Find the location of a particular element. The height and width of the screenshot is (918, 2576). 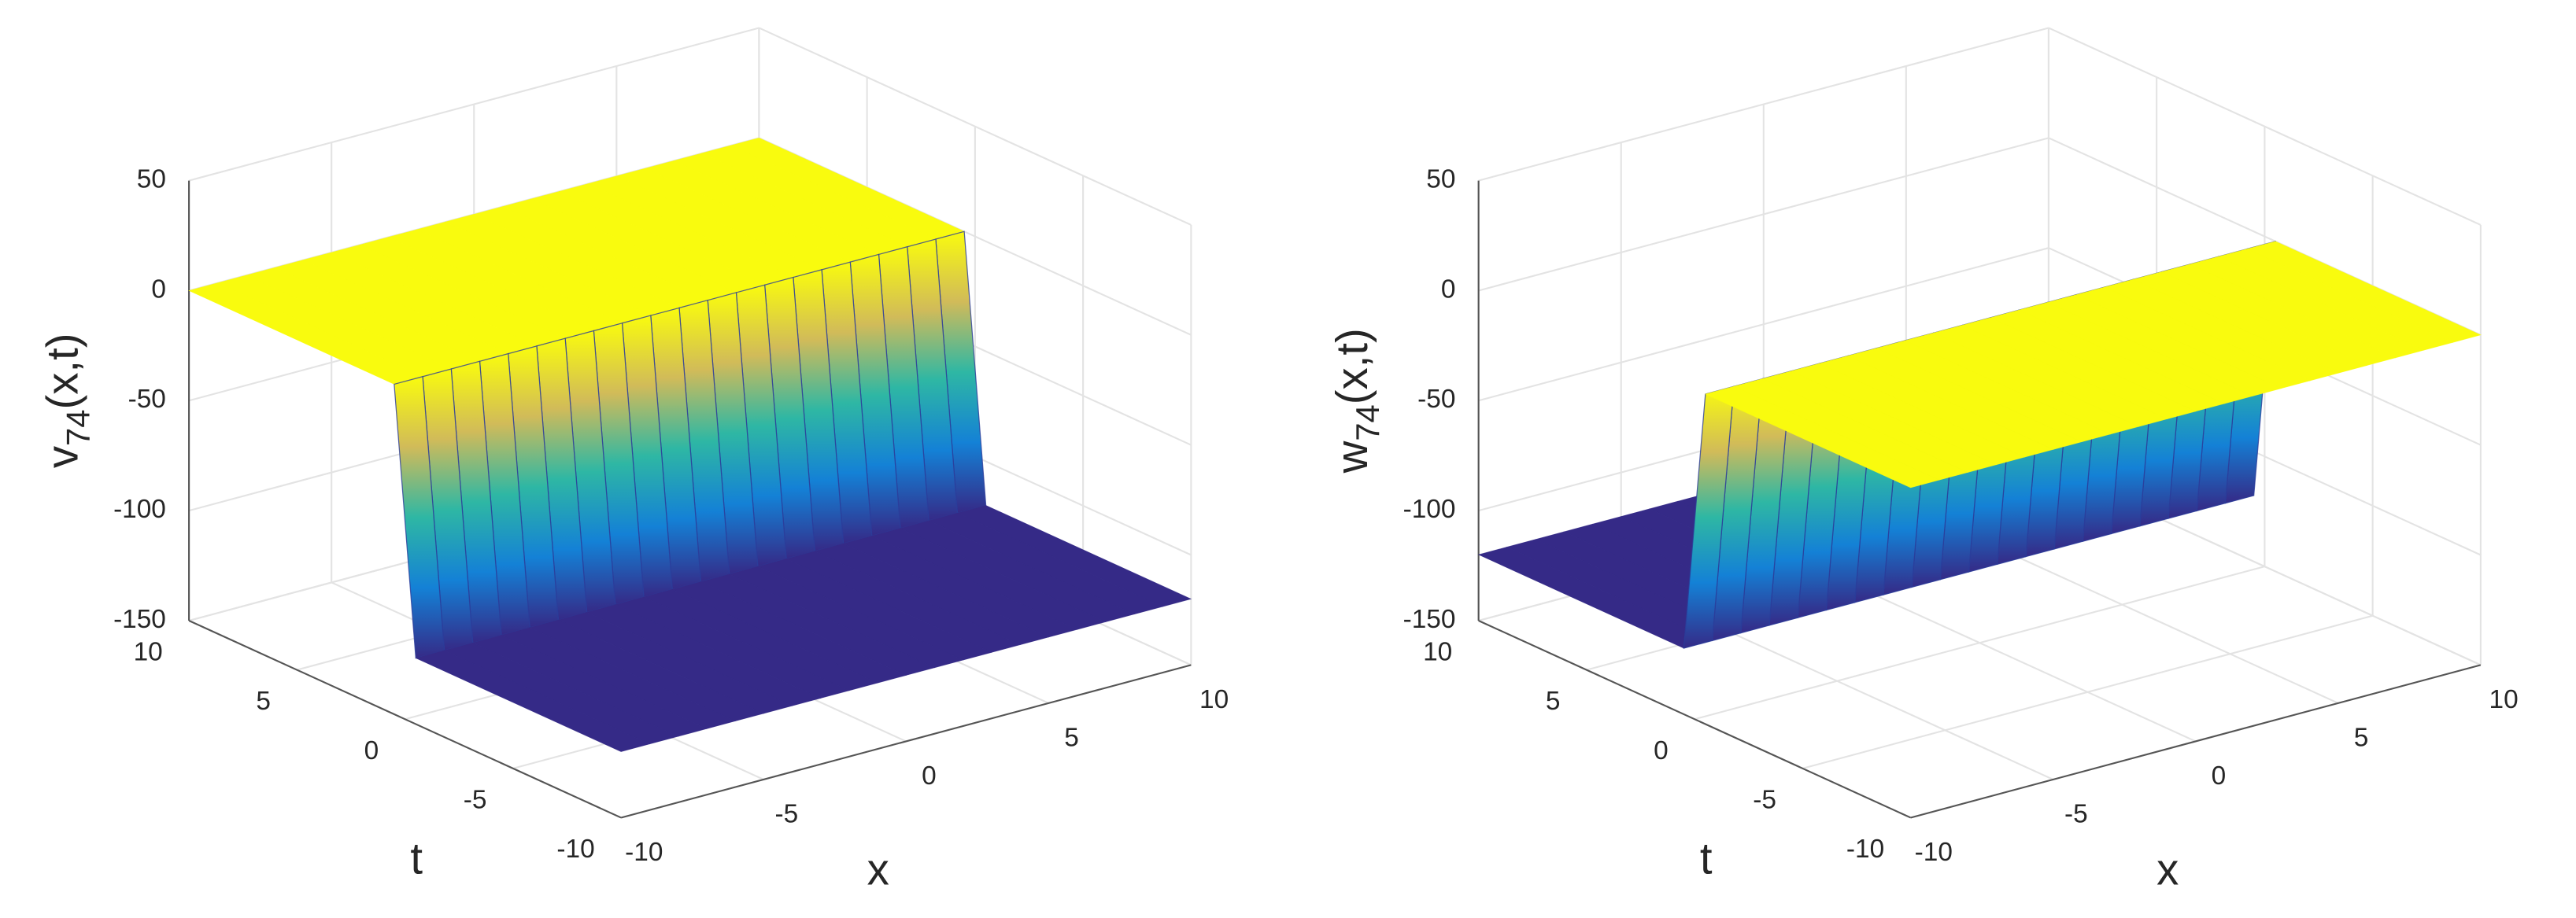

z-axis-label: w74(x,t) is located at coordinates (1356, 401).